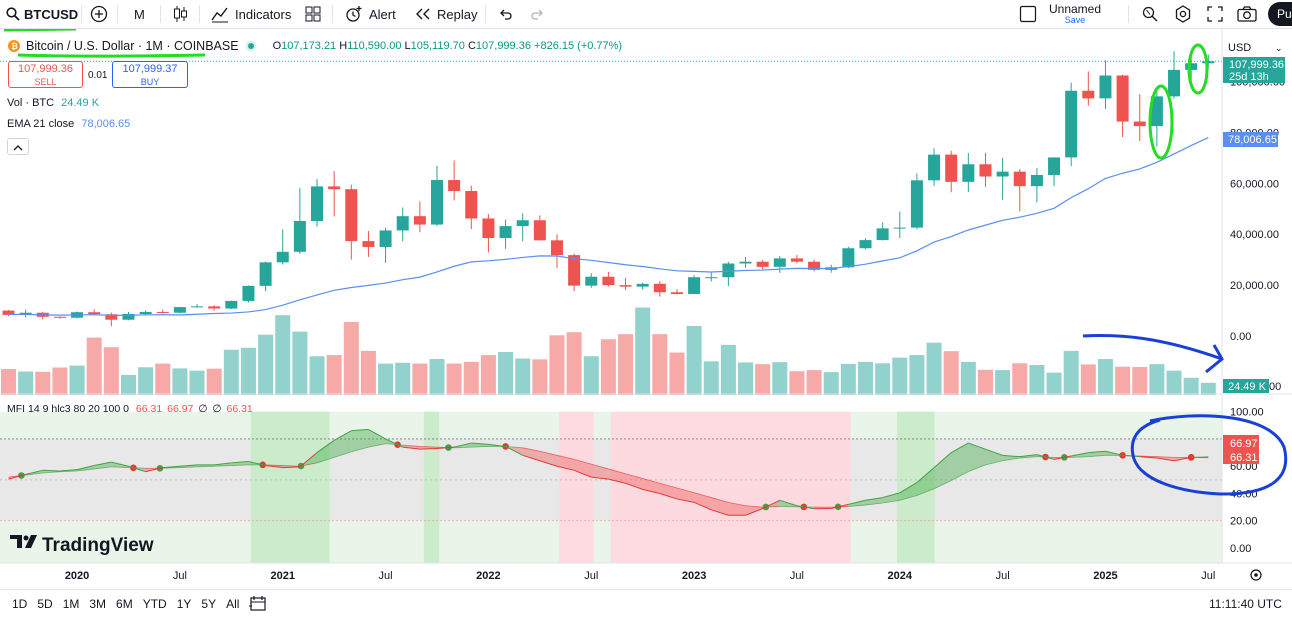  Describe the element at coordinates (68, 124) in the screenshot. I see `ema-legend: EMA 21 close 78,006.65` at that location.